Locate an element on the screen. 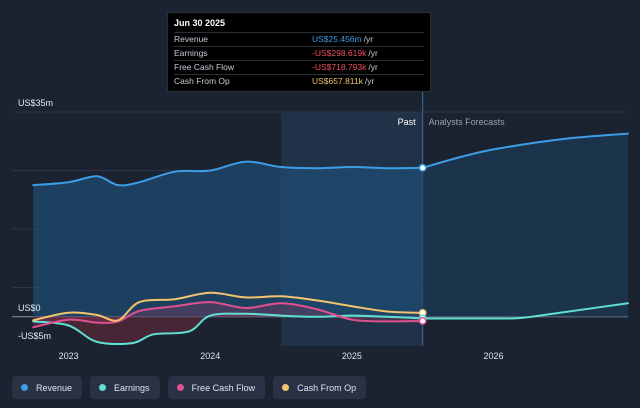  earnings-line is located at coordinates (228, 329).